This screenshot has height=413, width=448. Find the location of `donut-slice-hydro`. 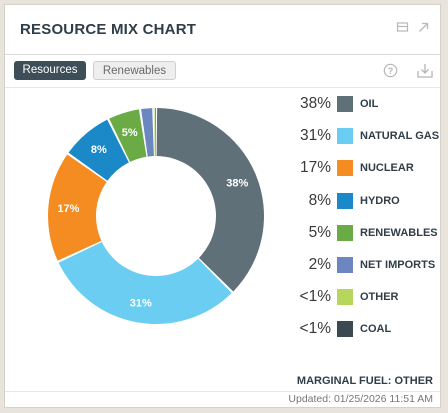

donut-slice-hydro is located at coordinates (98, 150).